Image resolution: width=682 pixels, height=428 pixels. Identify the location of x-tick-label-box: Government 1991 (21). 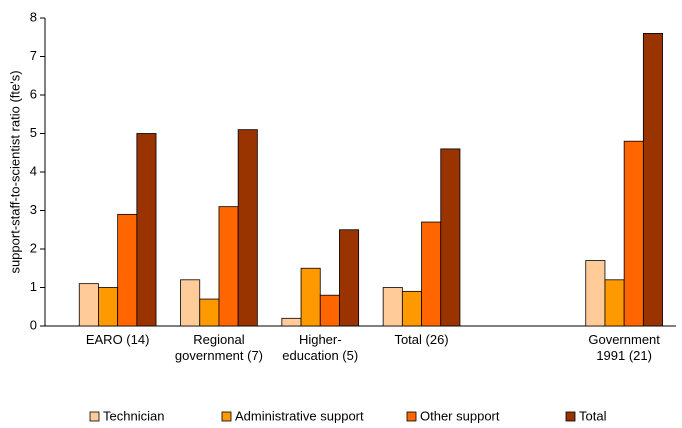
(624, 347).